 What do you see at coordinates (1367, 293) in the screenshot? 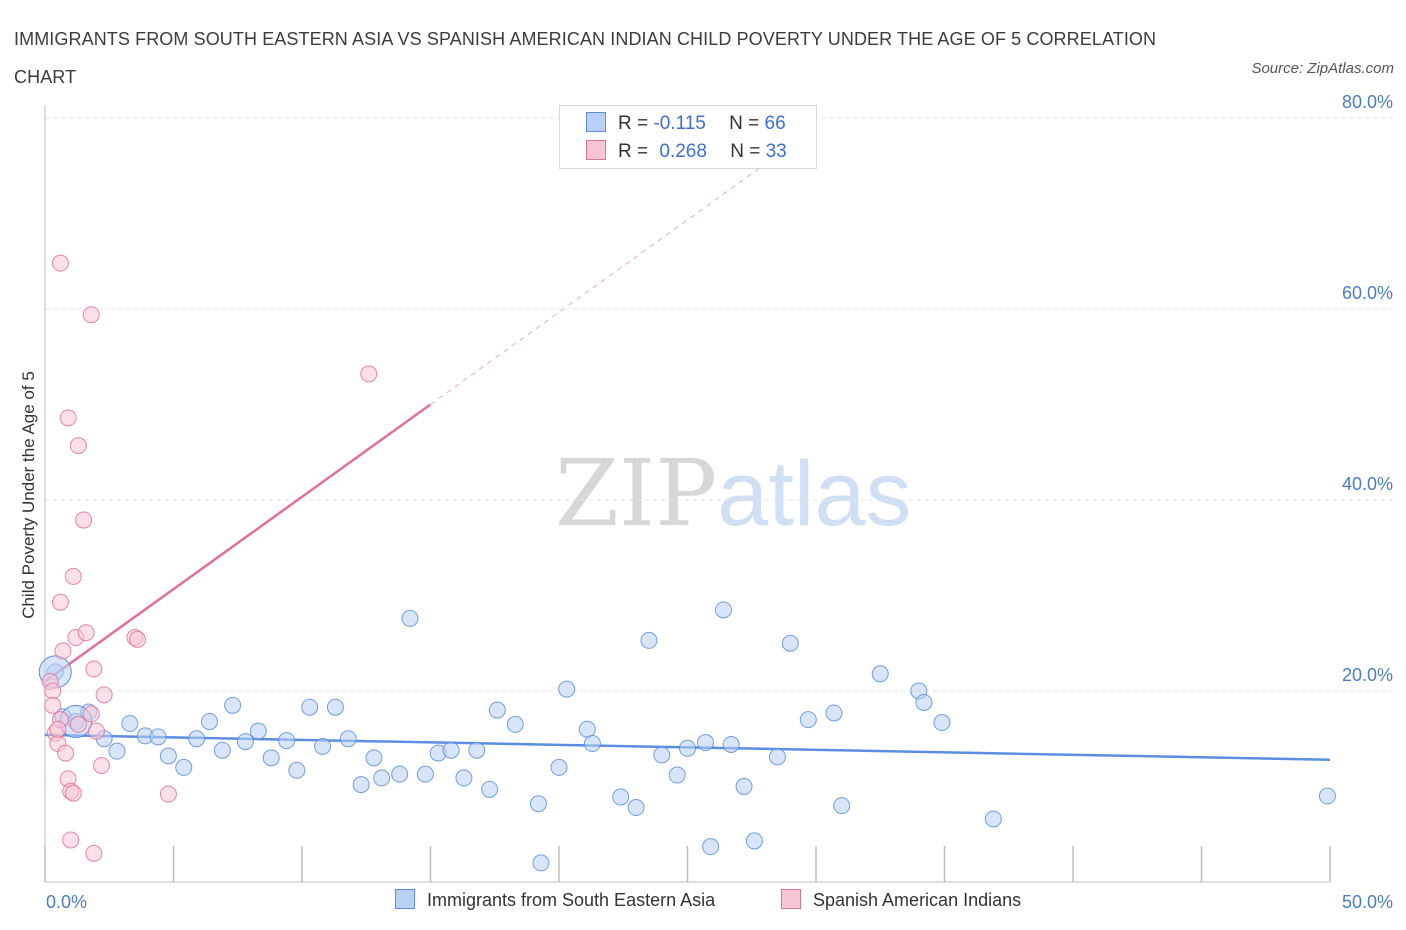
I see `y-tick-label: 60.0%` at bounding box center [1367, 293].